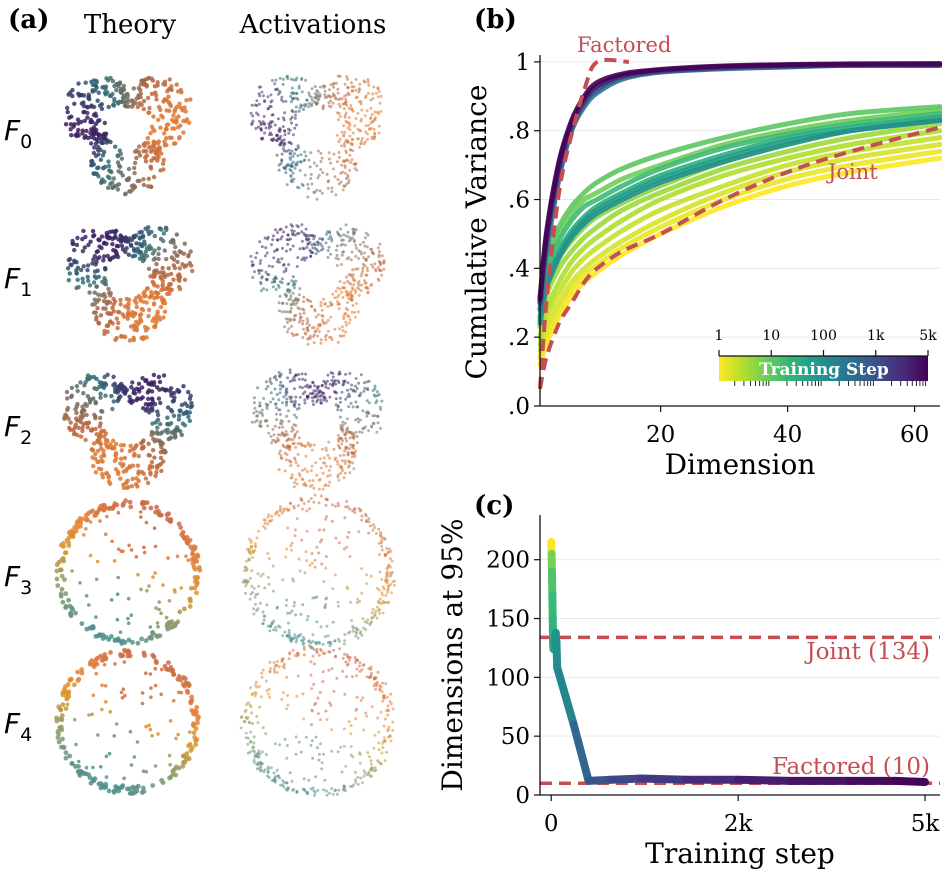  Describe the element at coordinates (317, 284) in the screenshot. I see `activations-cloud-f1` at that location.